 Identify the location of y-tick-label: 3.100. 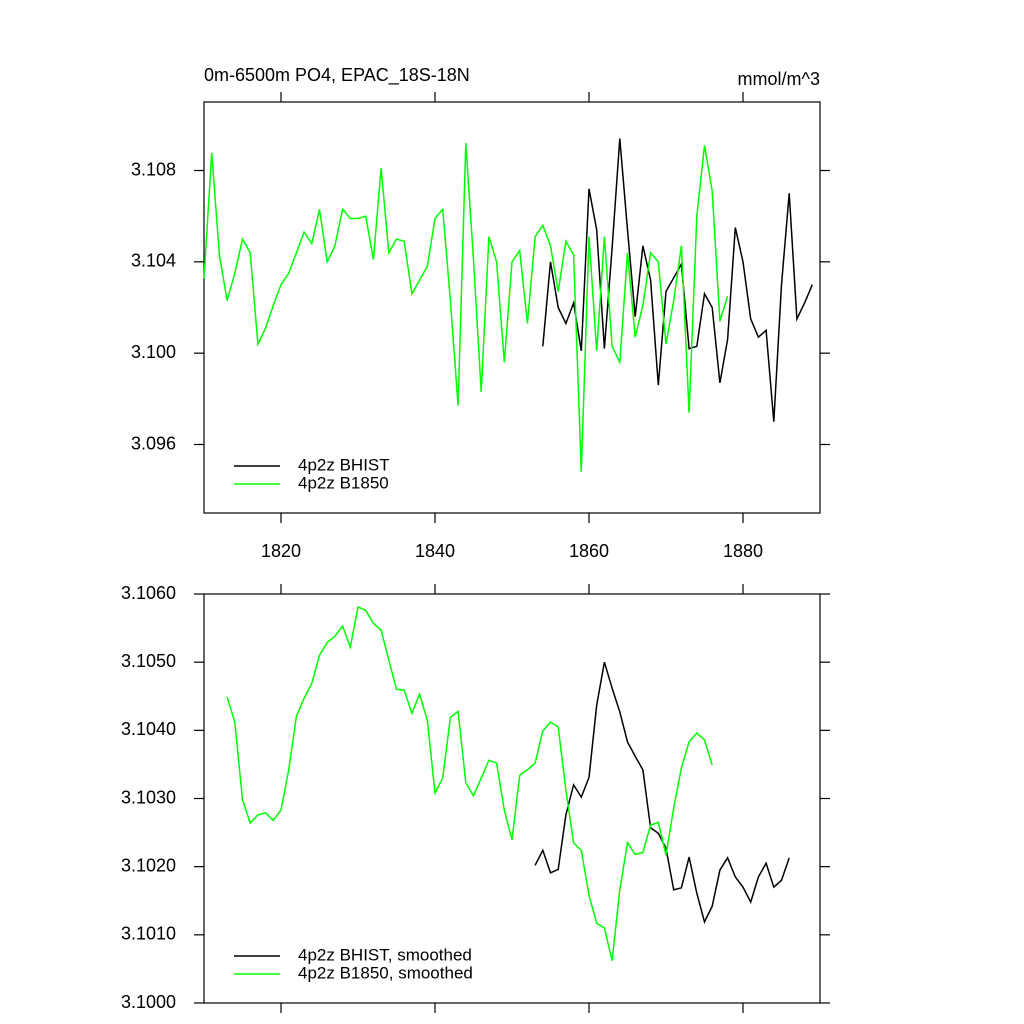
(153, 352).